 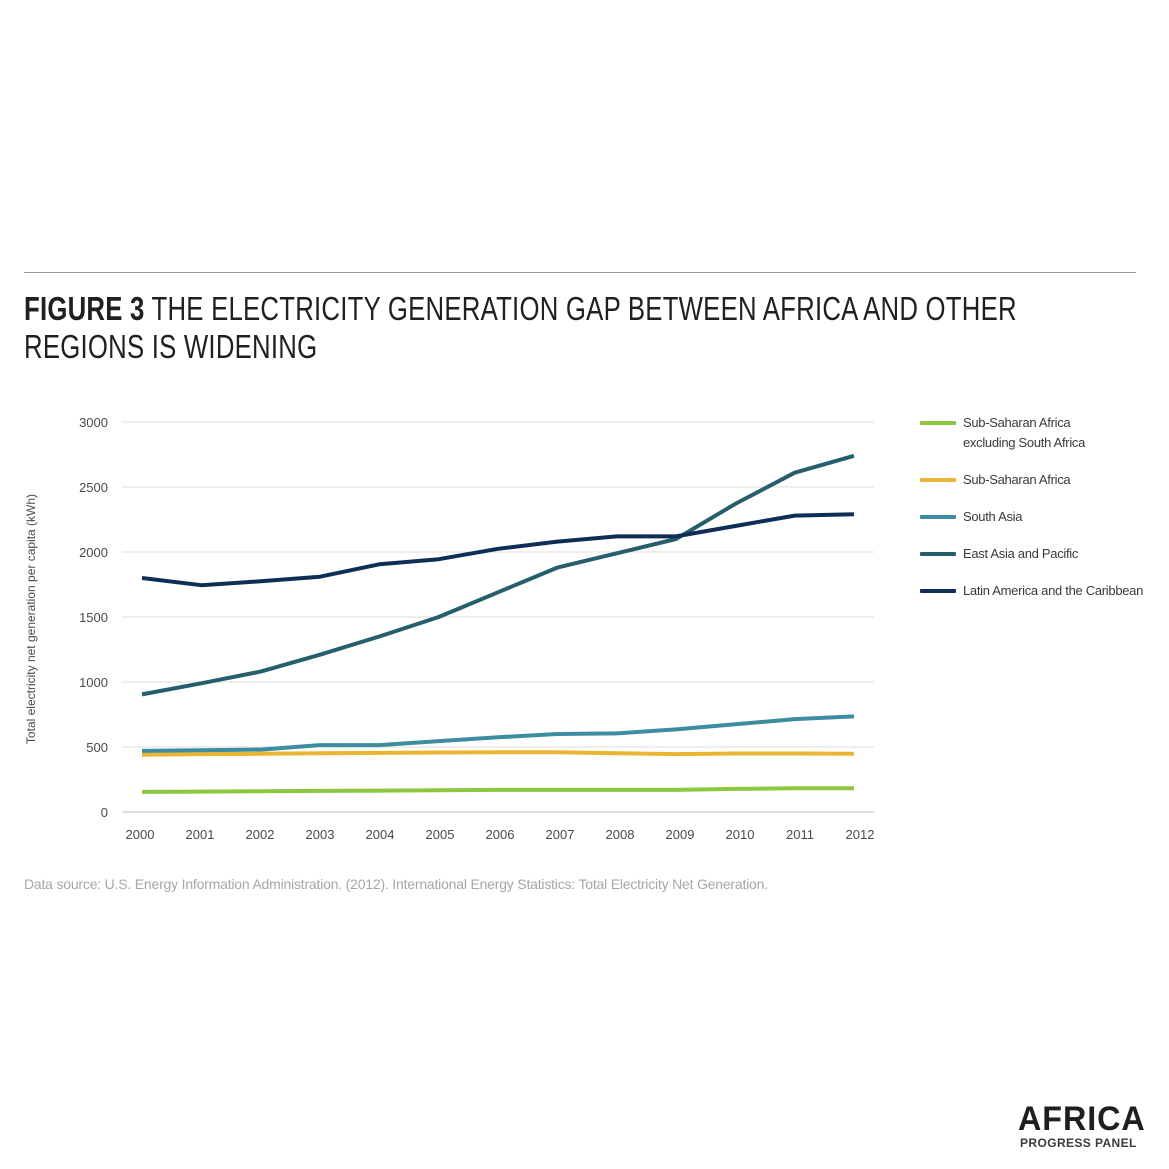 I want to click on x-tick-label: 2007, so click(x=560, y=834).